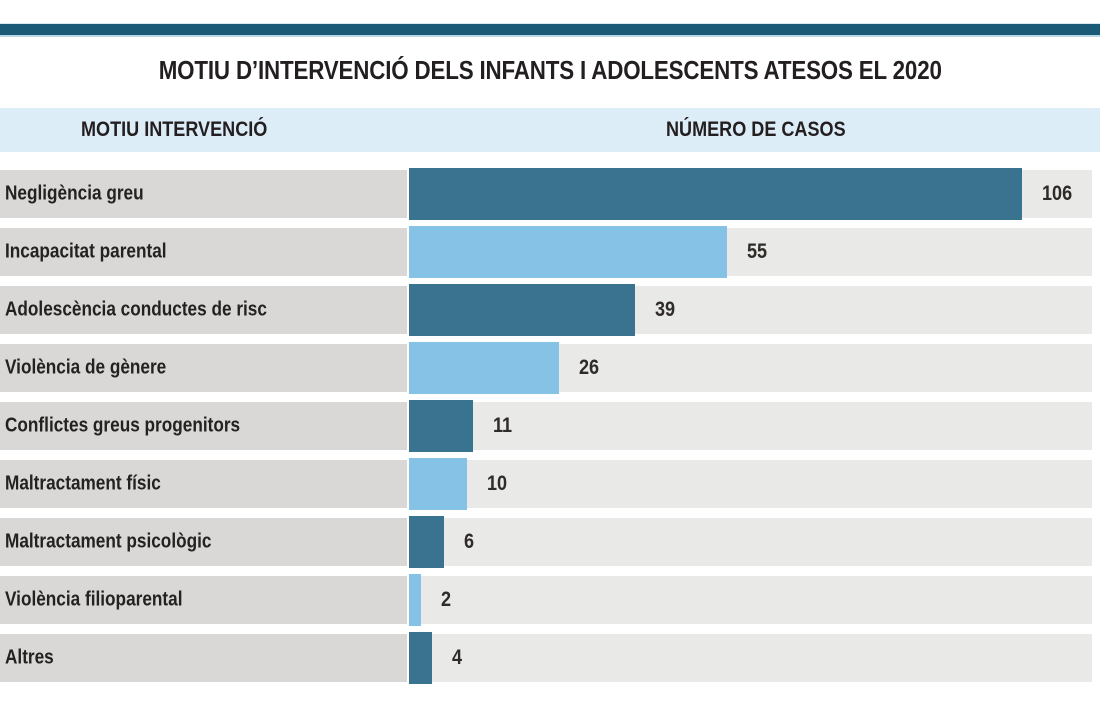 This screenshot has width=1100, height=710. I want to click on value-label: 11, so click(503, 425).